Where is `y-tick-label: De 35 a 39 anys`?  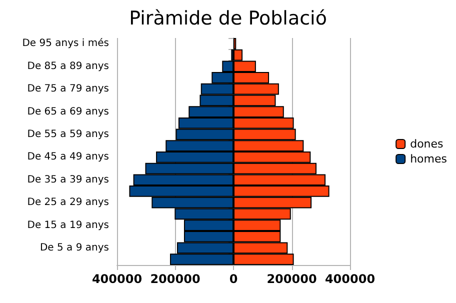 y-tick-label: De 35 a 39 anys is located at coordinates (68, 180).